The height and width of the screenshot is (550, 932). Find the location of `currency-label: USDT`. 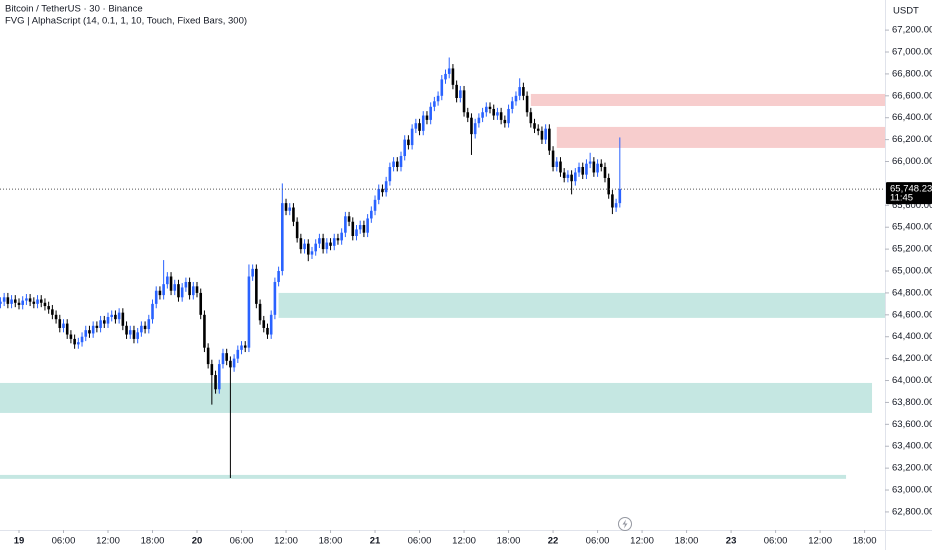

currency-label: USDT is located at coordinates (906, 11).